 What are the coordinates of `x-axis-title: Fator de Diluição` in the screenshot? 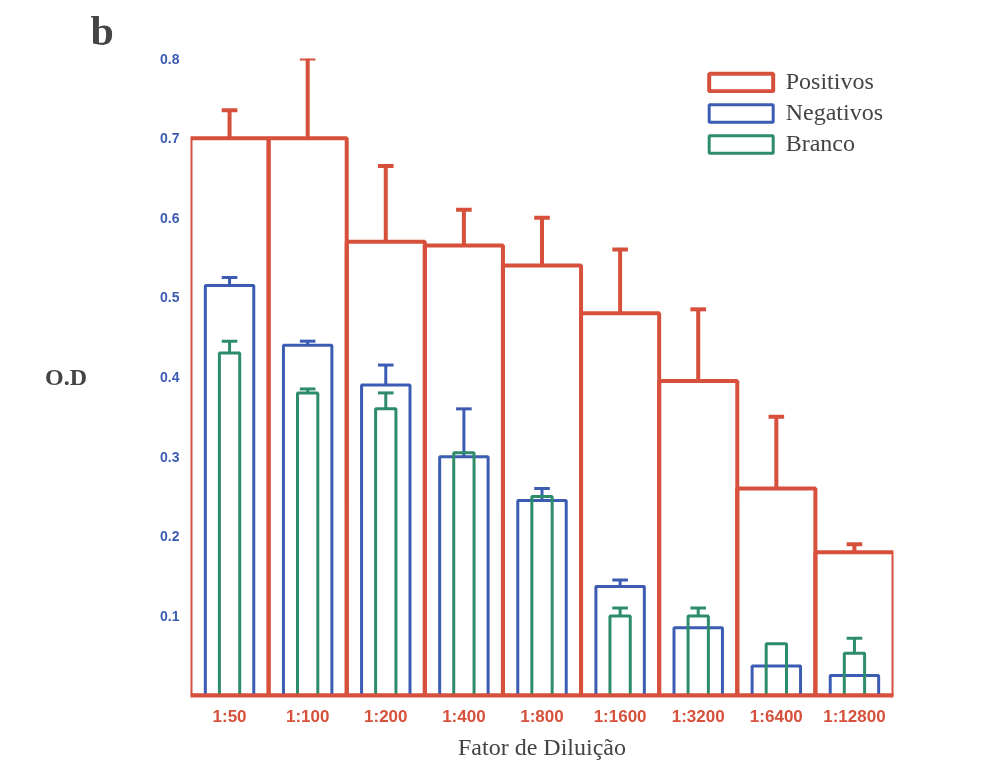 It's located at (542, 746).